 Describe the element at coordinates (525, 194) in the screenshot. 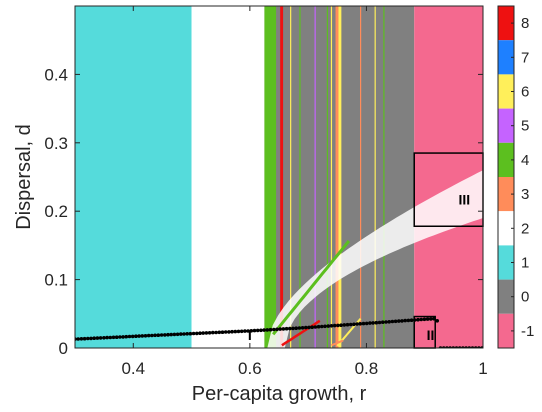

I see `colorbar-label-3: 3` at that location.